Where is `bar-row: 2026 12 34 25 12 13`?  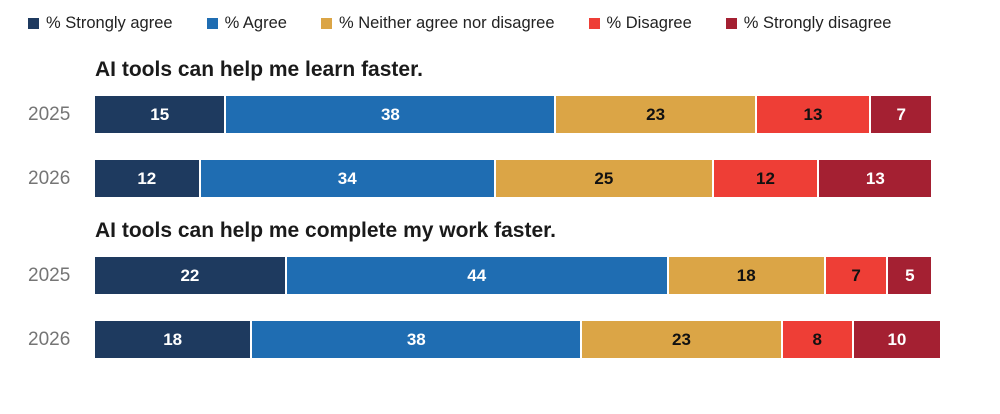
bar-row: 2026 12 34 25 12 13 is located at coordinates (500, 178).